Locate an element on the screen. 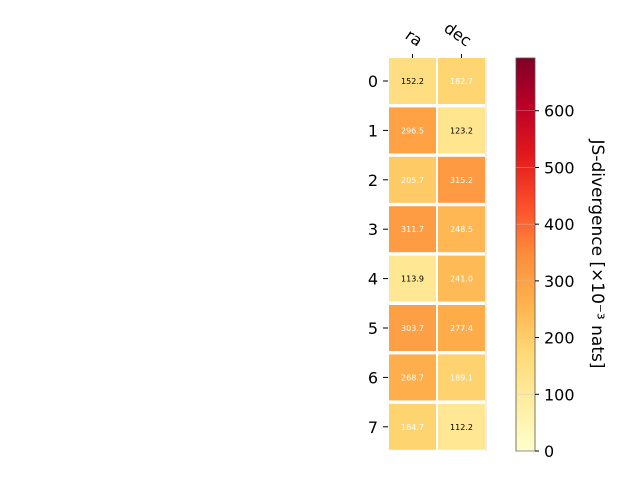 The height and width of the screenshot is (480, 640). row-label: 1 is located at coordinates (373, 130).